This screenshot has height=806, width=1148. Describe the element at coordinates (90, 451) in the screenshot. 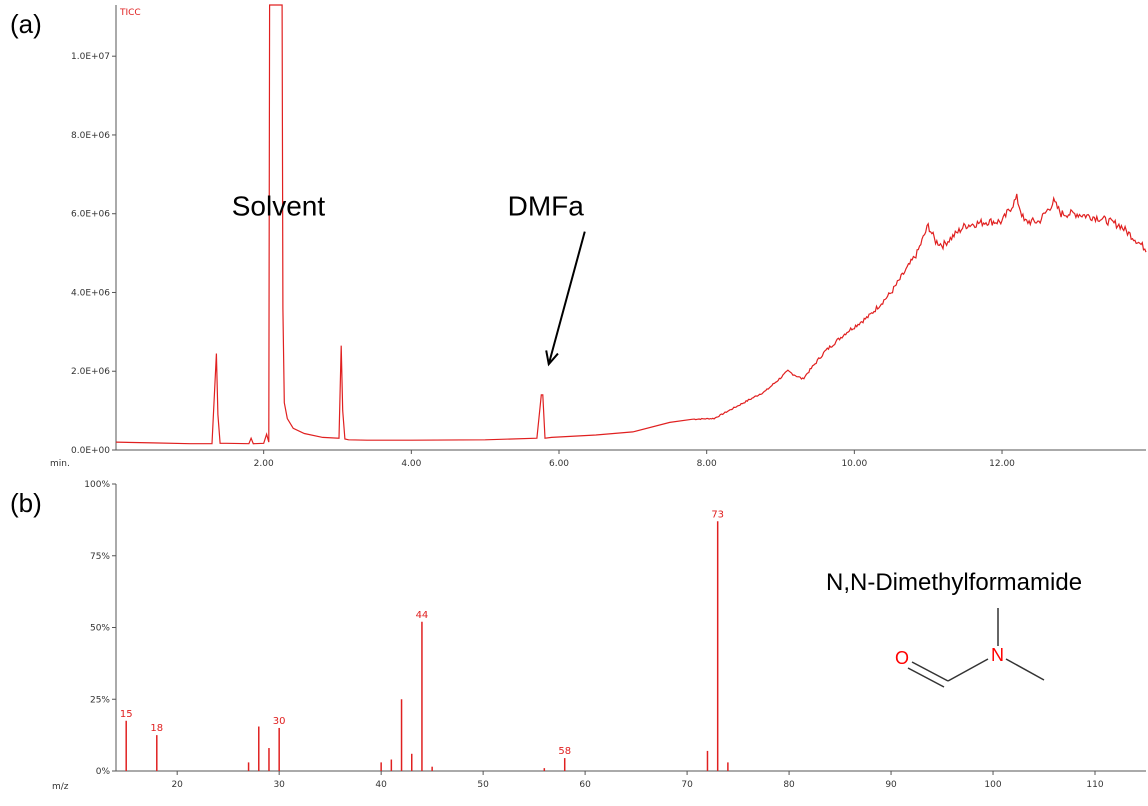

I see `chromatogram-y-tick-label: 0.0E+00` at that location.